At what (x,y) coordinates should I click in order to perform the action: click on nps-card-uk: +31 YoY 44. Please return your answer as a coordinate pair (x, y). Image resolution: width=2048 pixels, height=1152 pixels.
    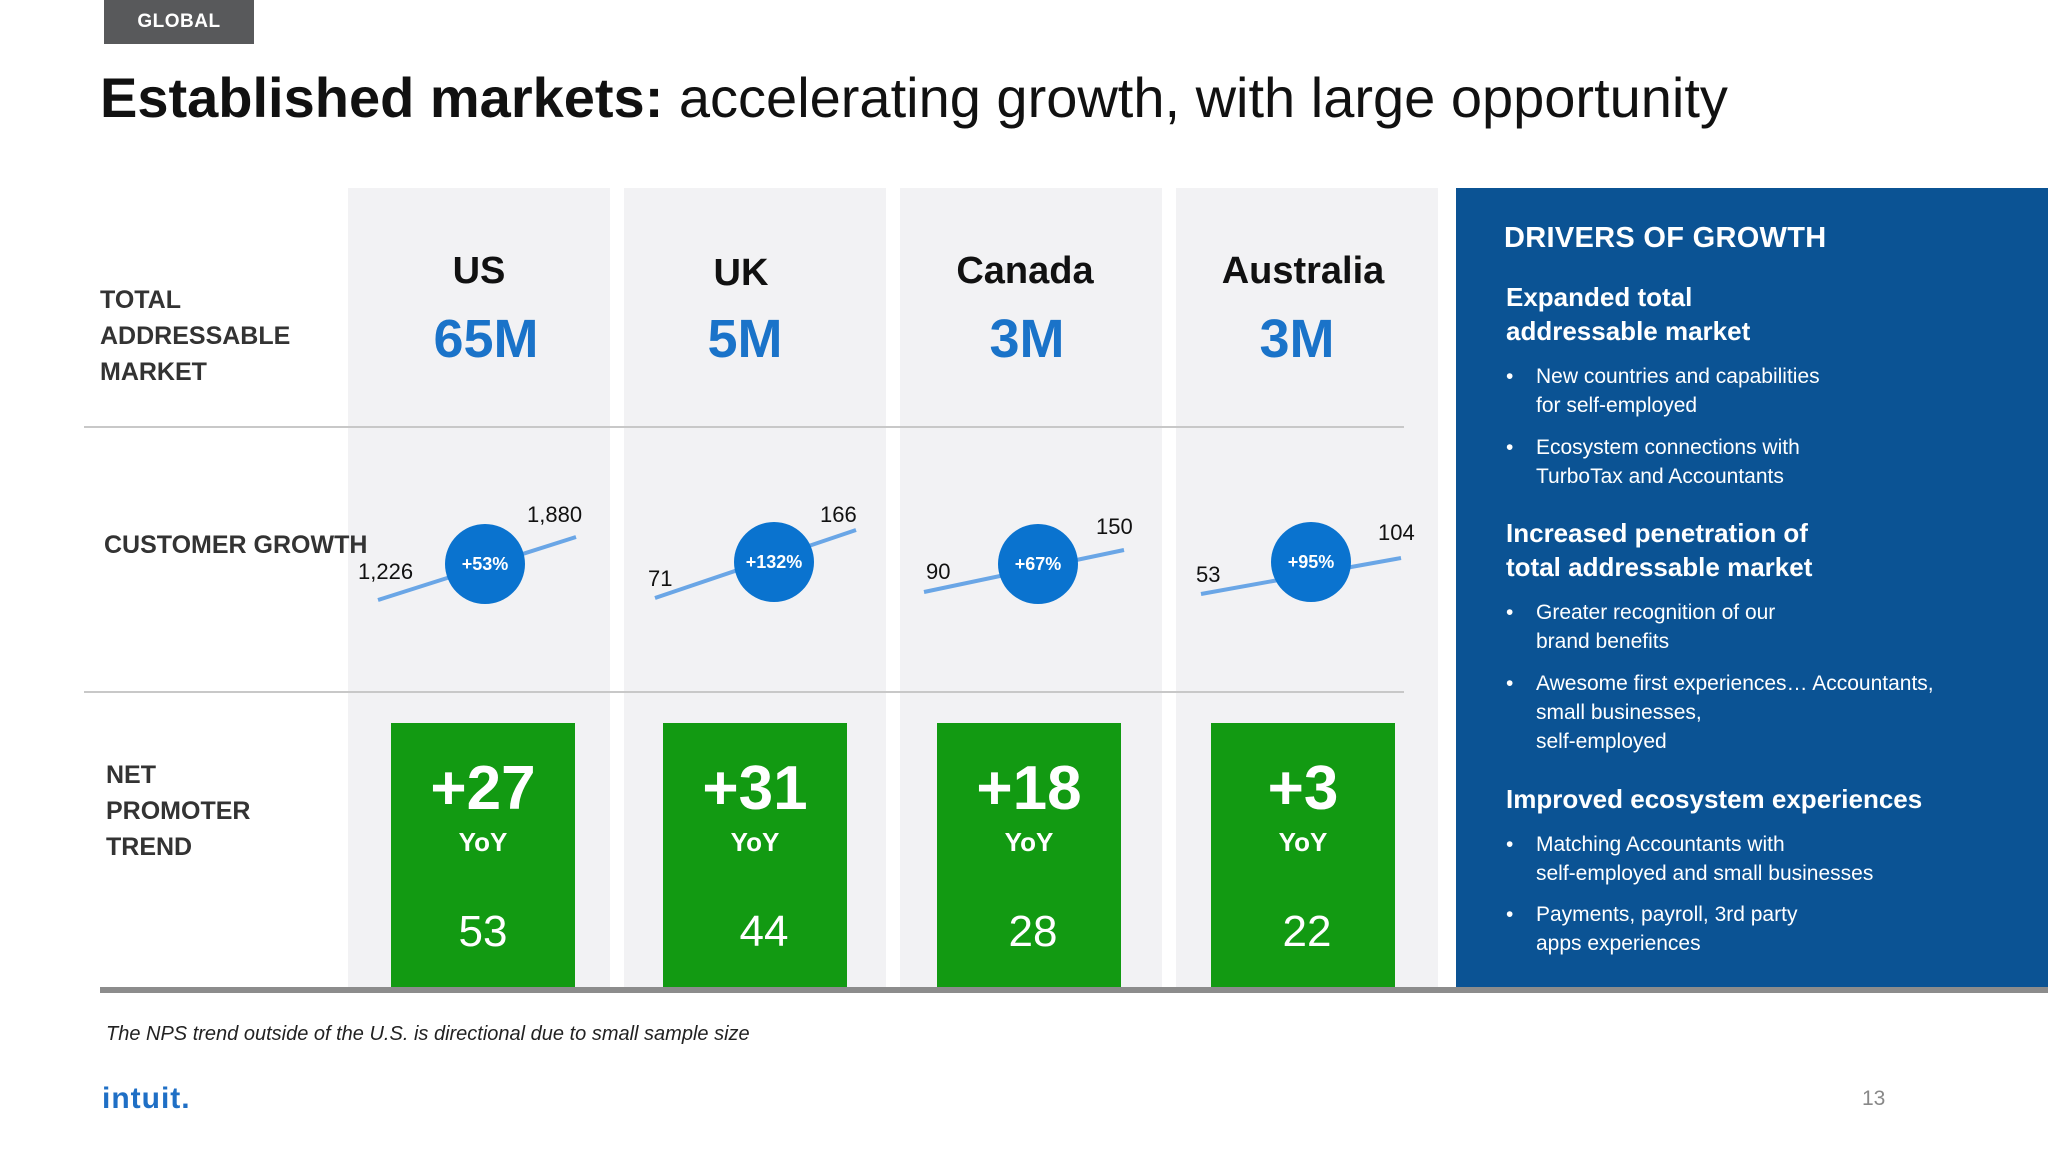
    Looking at the image, I should click on (755, 855).